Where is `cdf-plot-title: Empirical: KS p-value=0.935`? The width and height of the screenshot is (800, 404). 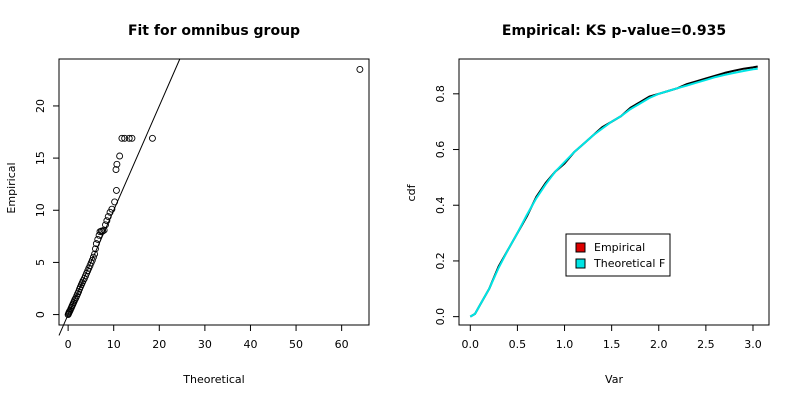 cdf-plot-title: Empirical: KS p-value=0.935 is located at coordinates (614, 31).